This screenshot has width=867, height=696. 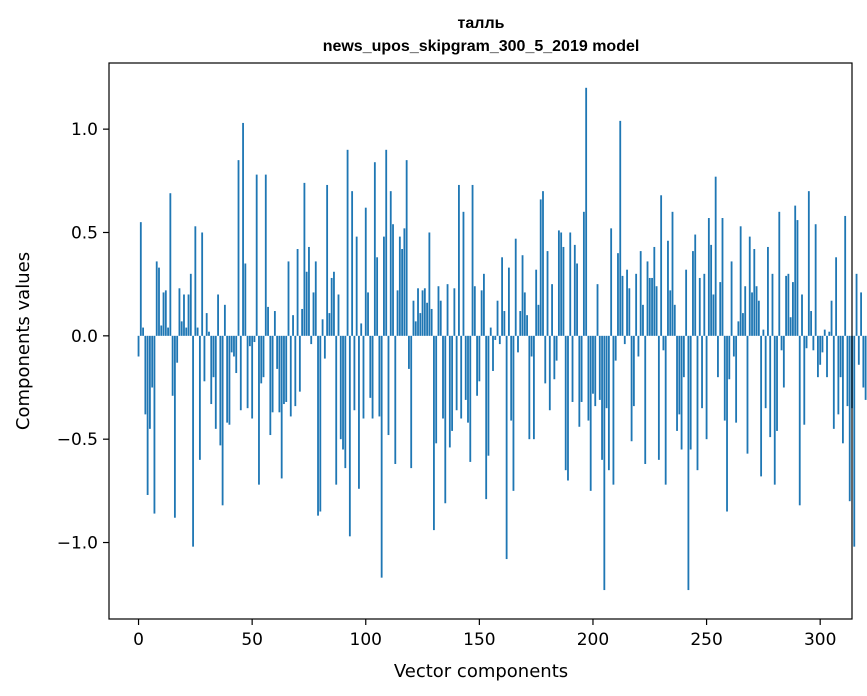 I want to click on x-tick-label: 100, so click(x=366, y=640).